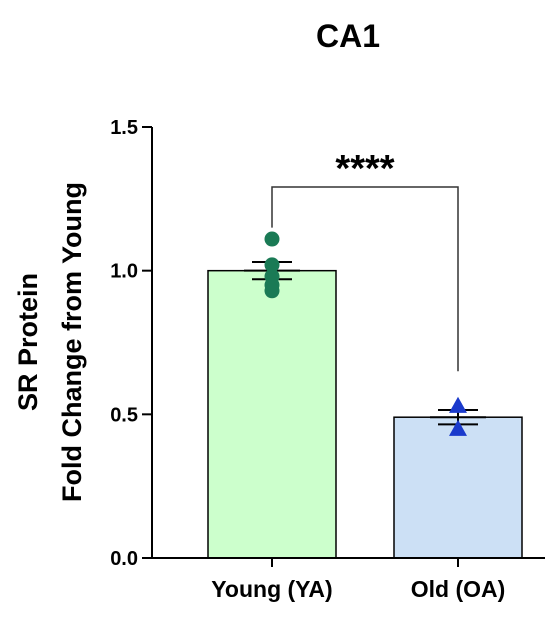  I want to click on y-tick-label-2: 0.5, so click(124, 415).